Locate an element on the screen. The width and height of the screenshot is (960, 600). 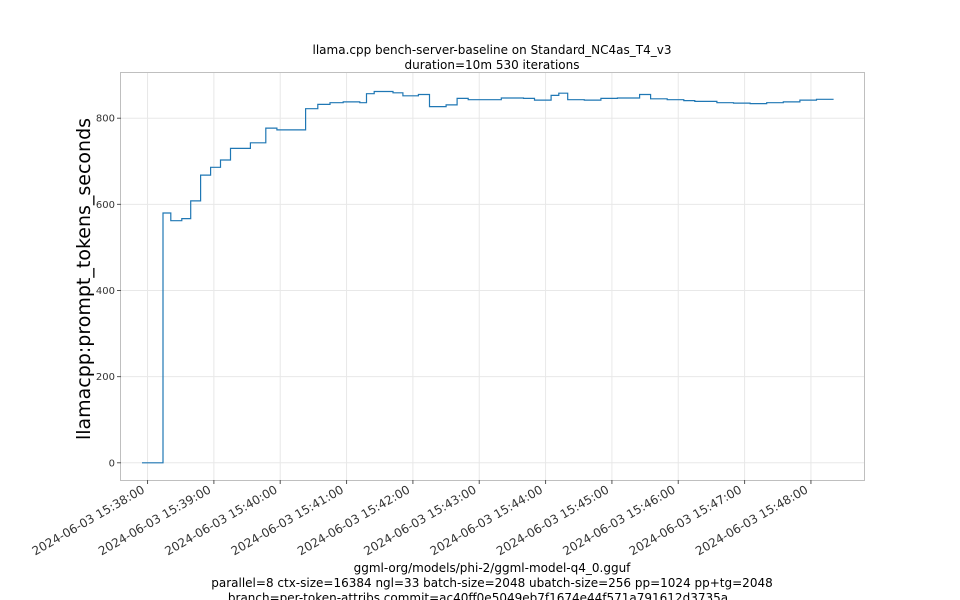
chart-subtitle: duration=10m 530 iterations is located at coordinates (492, 65).